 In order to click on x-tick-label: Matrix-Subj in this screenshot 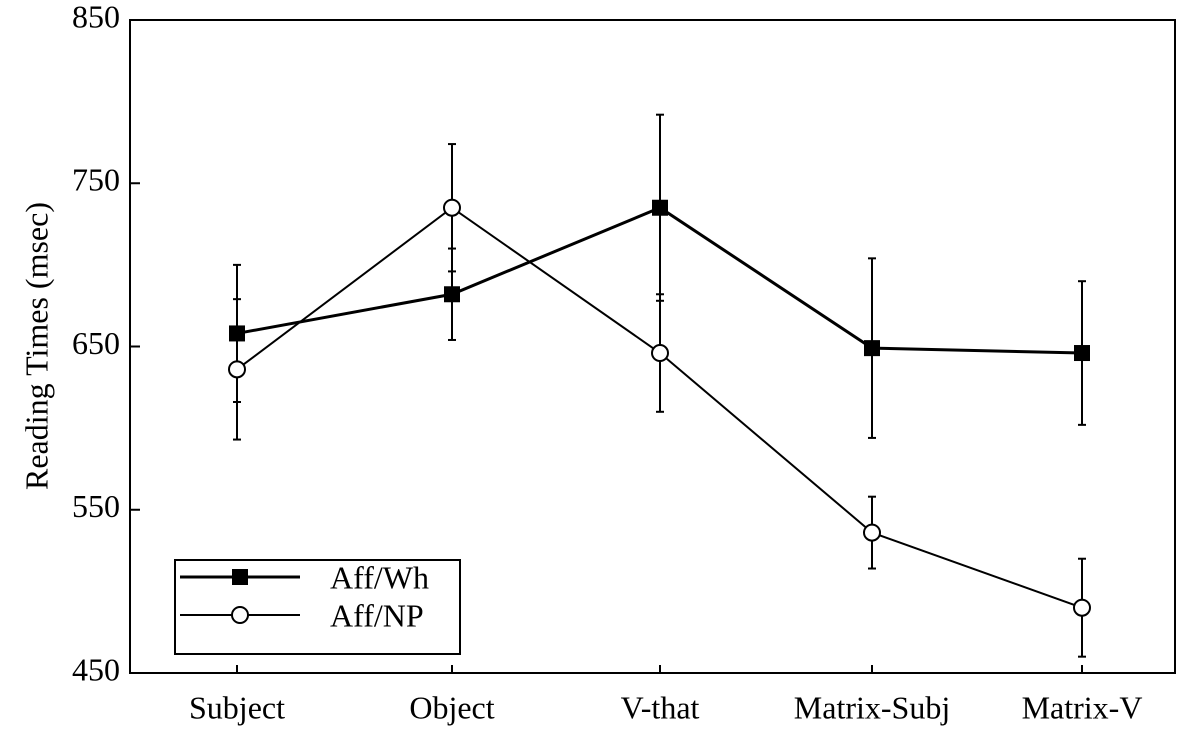, I will do `click(872, 707)`.